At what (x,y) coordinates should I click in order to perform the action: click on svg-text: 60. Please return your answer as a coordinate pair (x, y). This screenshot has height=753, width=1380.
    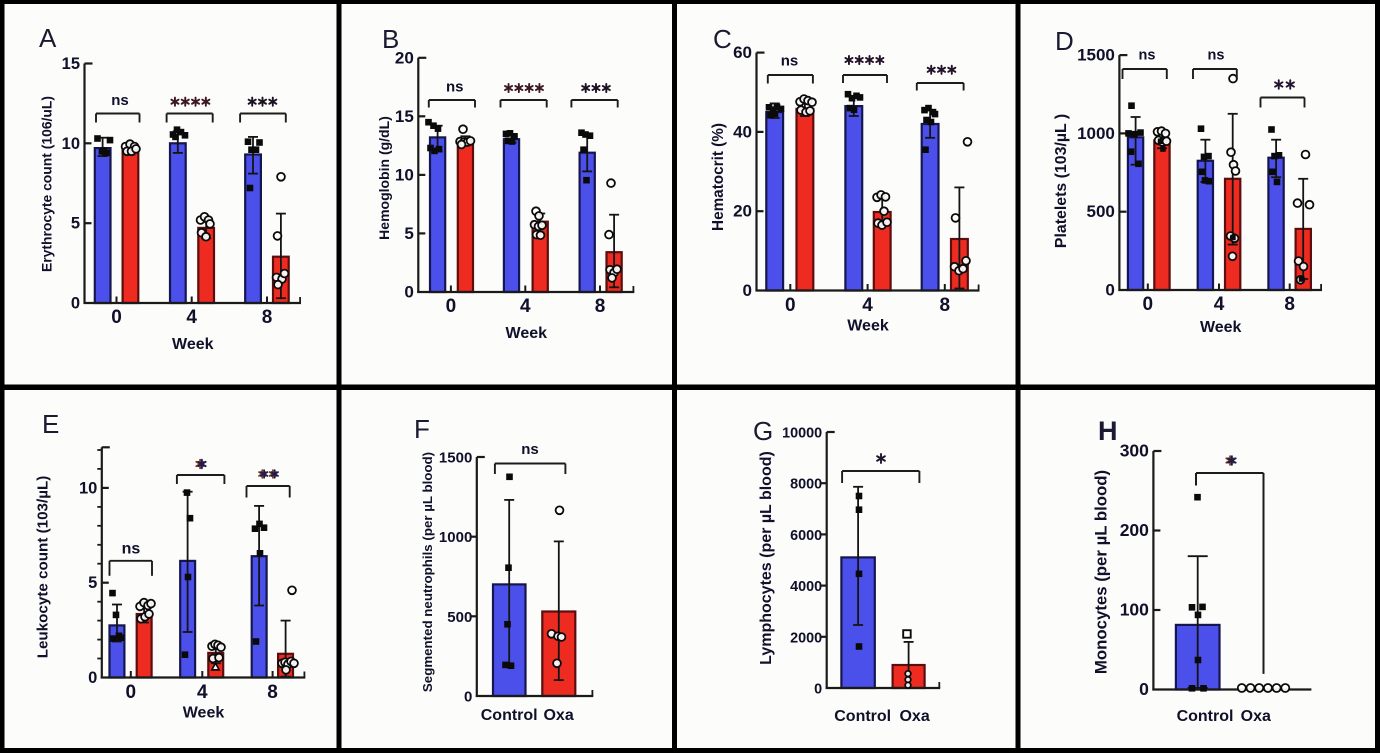
    Looking at the image, I should click on (742, 52).